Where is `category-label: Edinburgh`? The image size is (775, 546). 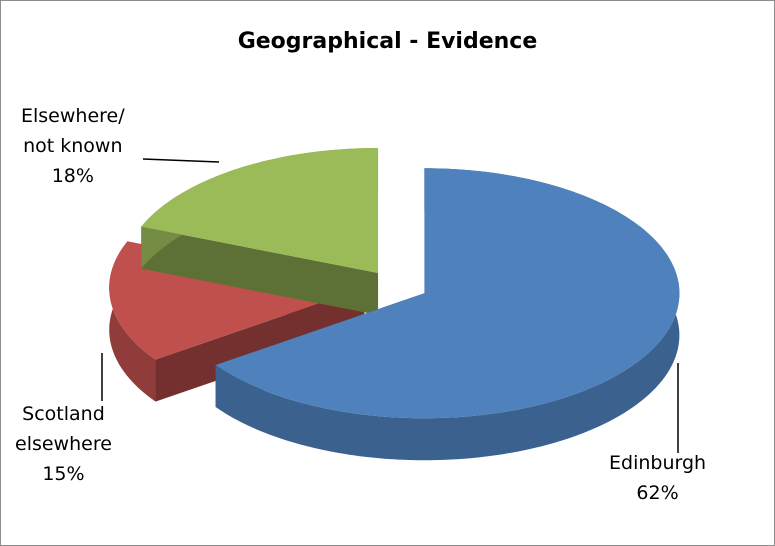
category-label: Edinburgh is located at coordinates (658, 463).